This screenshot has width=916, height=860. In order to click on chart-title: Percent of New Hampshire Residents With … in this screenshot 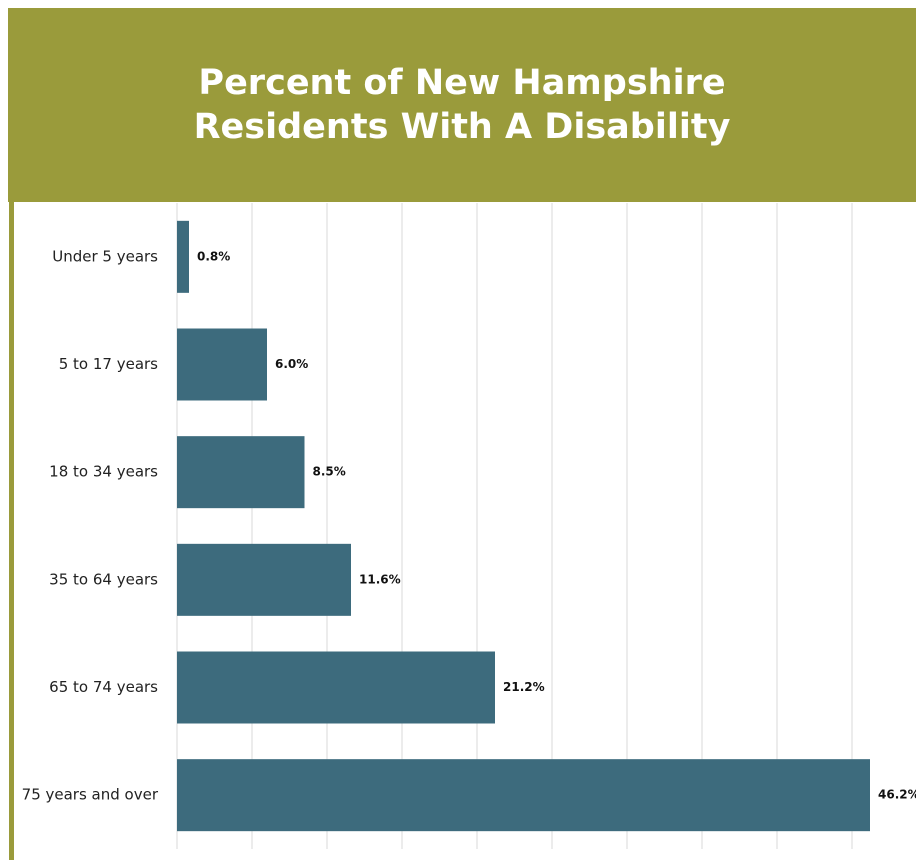, I will do `click(462, 105)`.